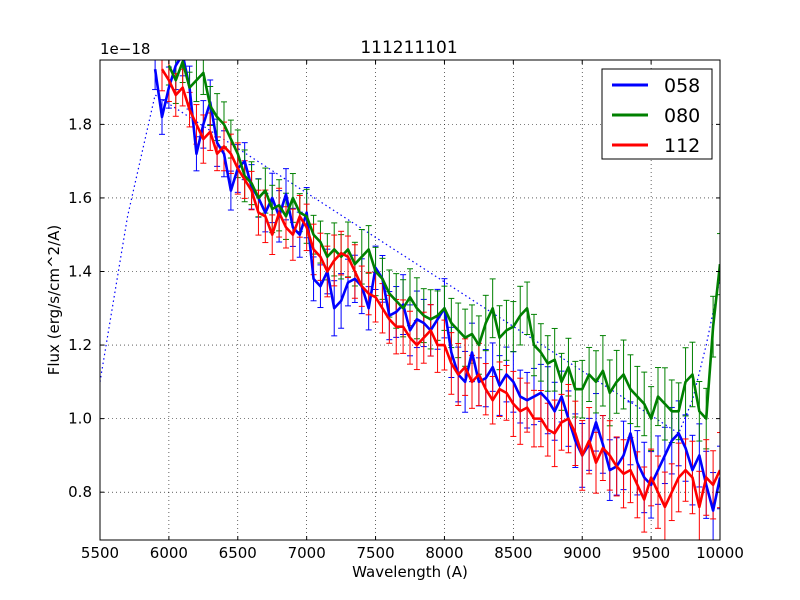 The height and width of the screenshot is (600, 800). I want to click on x-tick-label: 6500, so click(238, 553).